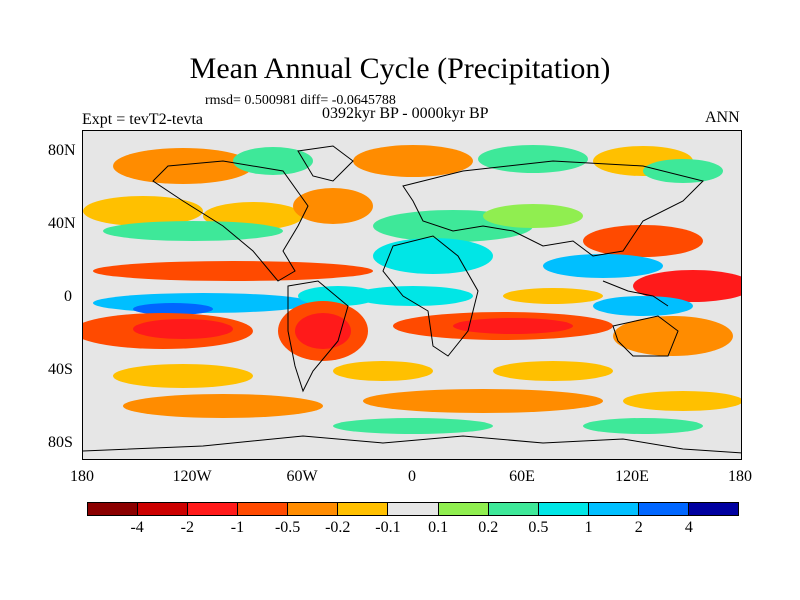 This screenshot has width=800, height=600. I want to click on north-america-outline, so click(230, 221).